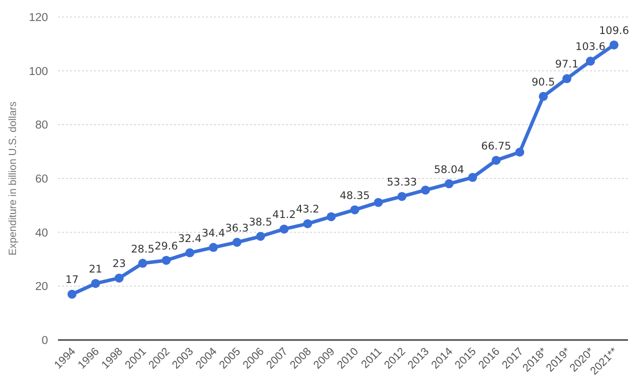 This screenshot has width=640, height=385. What do you see at coordinates (41, 233) in the screenshot?
I see `y-tick-label: 40` at bounding box center [41, 233].